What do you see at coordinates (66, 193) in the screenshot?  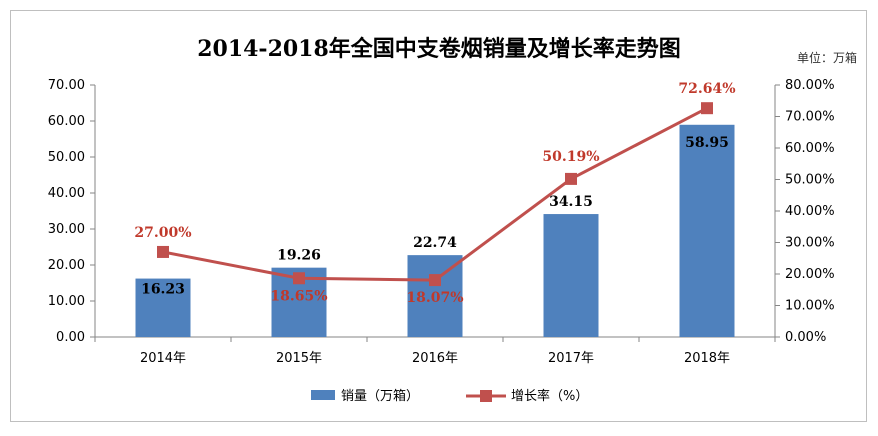 I see `y-left-tick-label: 40.00` at bounding box center [66, 193].